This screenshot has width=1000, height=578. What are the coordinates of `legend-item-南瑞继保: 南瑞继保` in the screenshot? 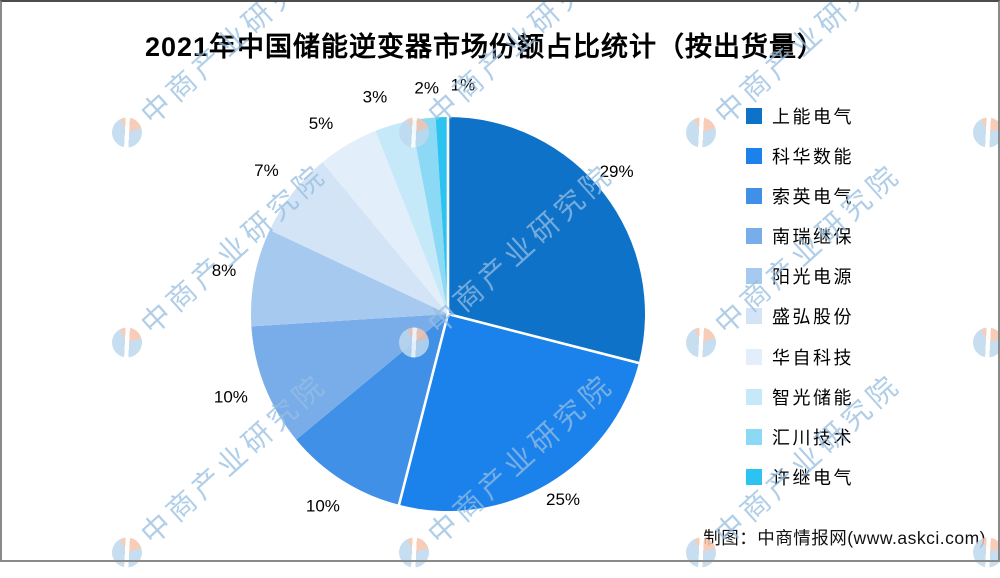 It's located at (800, 237).